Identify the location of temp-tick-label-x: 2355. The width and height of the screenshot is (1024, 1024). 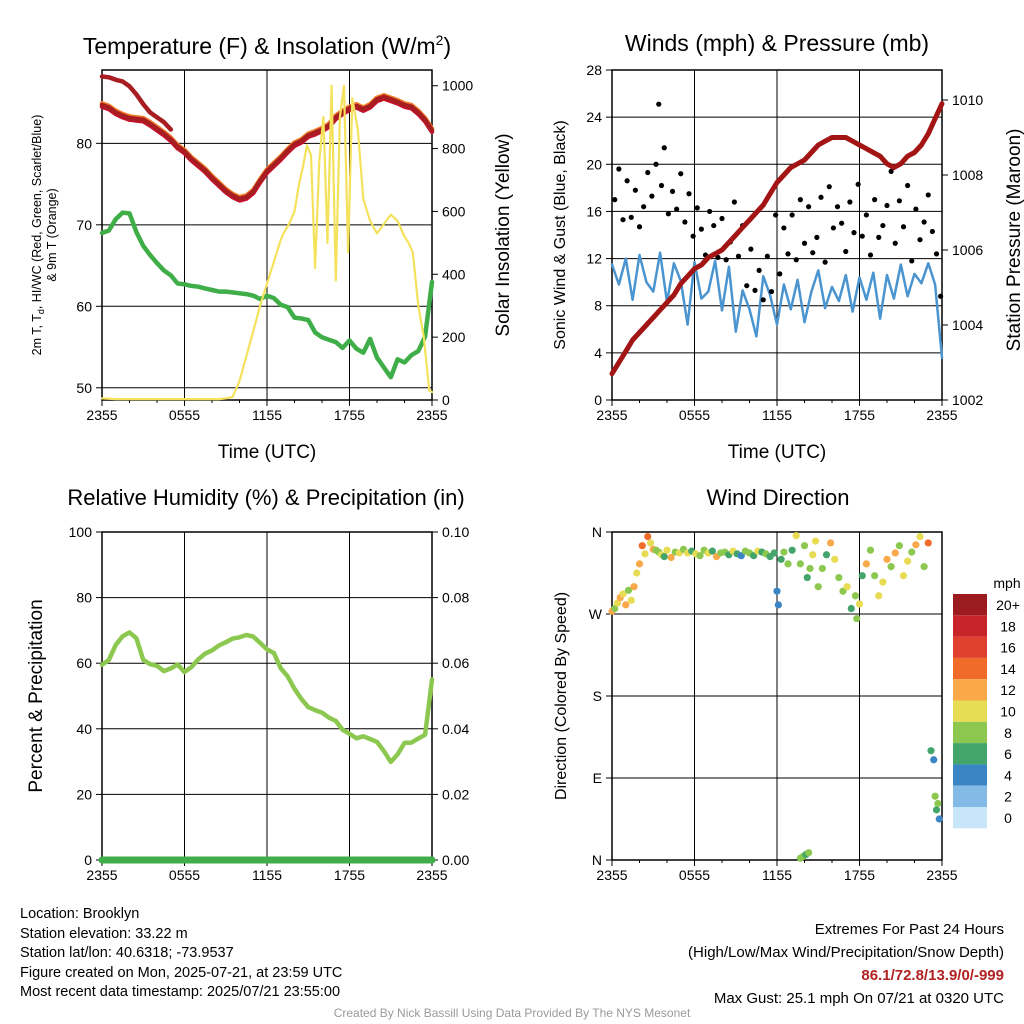
(101, 415).